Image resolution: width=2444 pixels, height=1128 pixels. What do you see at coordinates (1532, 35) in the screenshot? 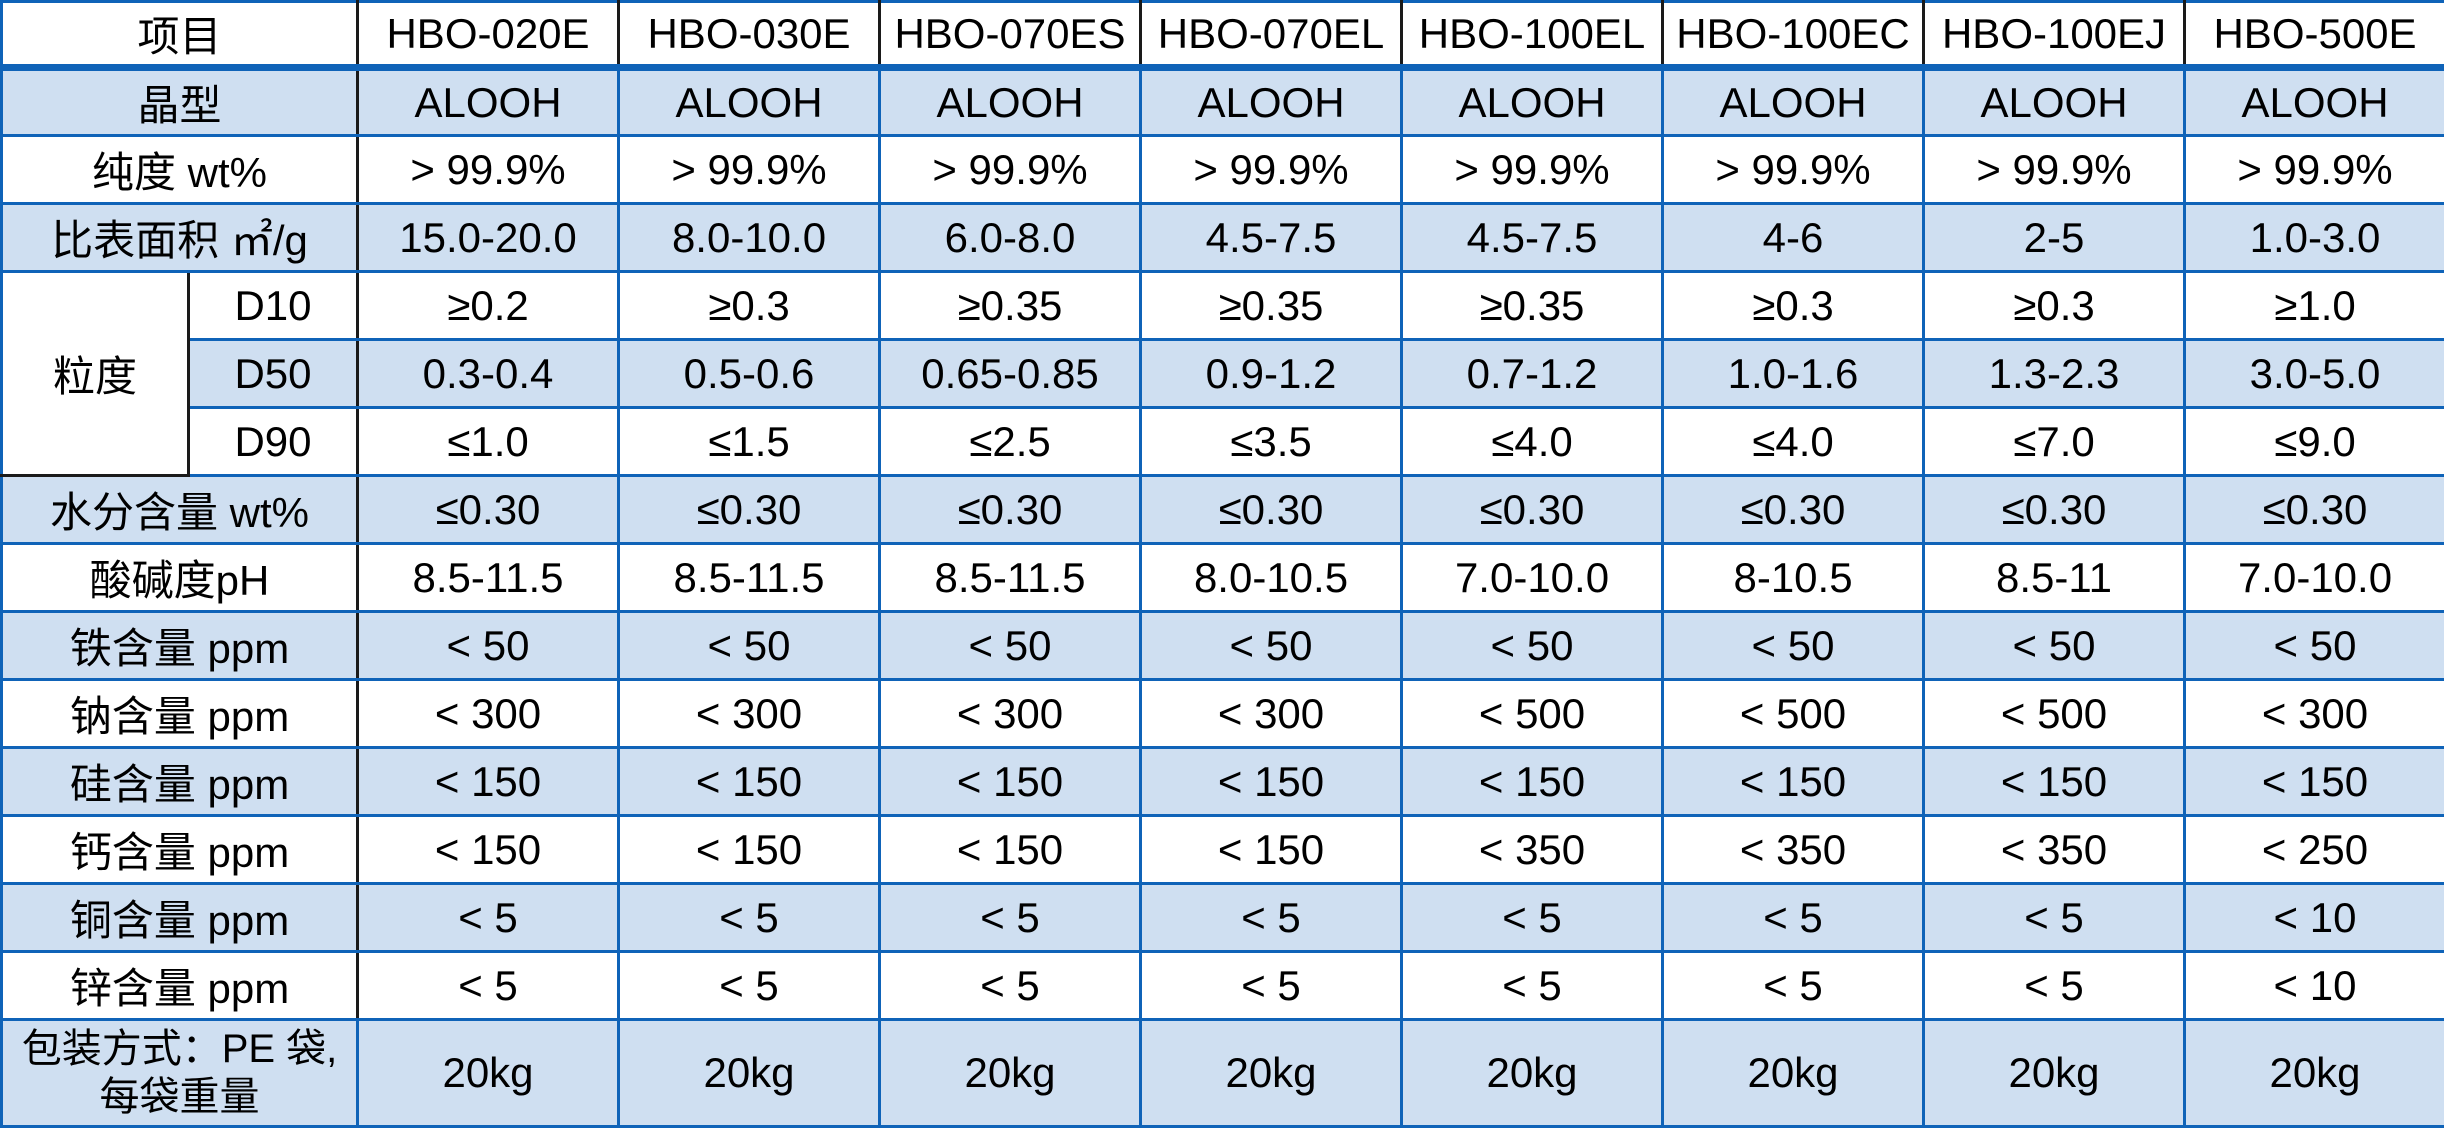
I see `header-col: HBO-100EL` at bounding box center [1532, 35].